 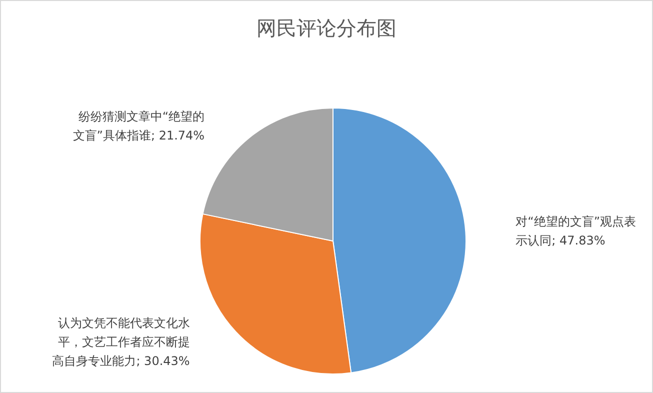 I want to click on slice-label: 对“绝望的文盲”观点表示认同; 47.83%, so click(x=576, y=231).